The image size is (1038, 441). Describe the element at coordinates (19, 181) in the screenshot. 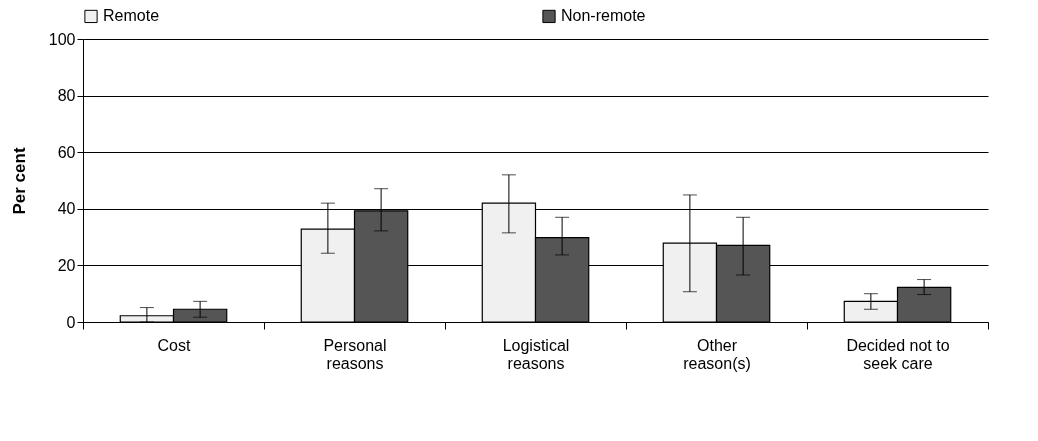

I see `y-axis-title: Per cent` at that location.